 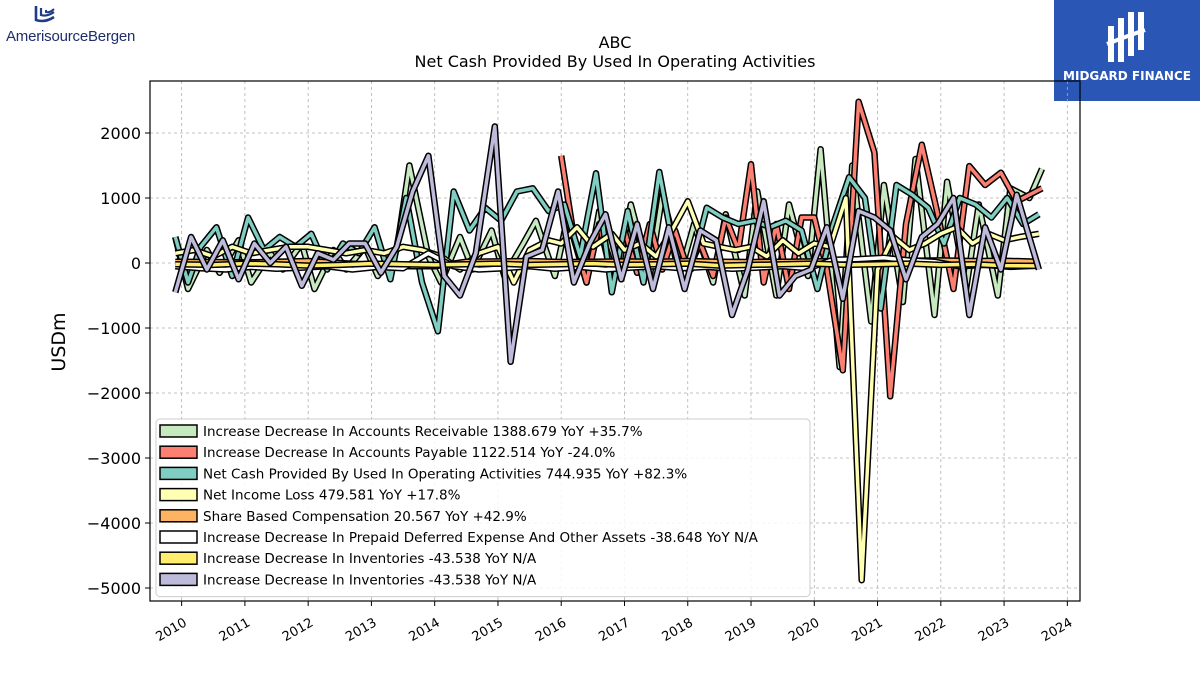 What do you see at coordinates (114, 328) in the screenshot?
I see `y-tick-label: −1000` at bounding box center [114, 328].